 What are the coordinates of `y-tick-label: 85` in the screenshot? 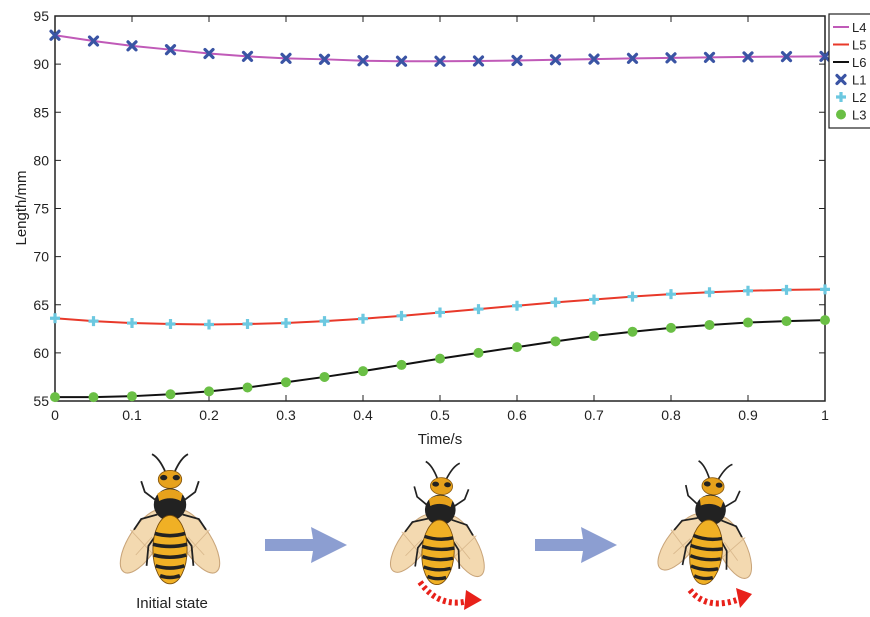 It's located at (41, 112).